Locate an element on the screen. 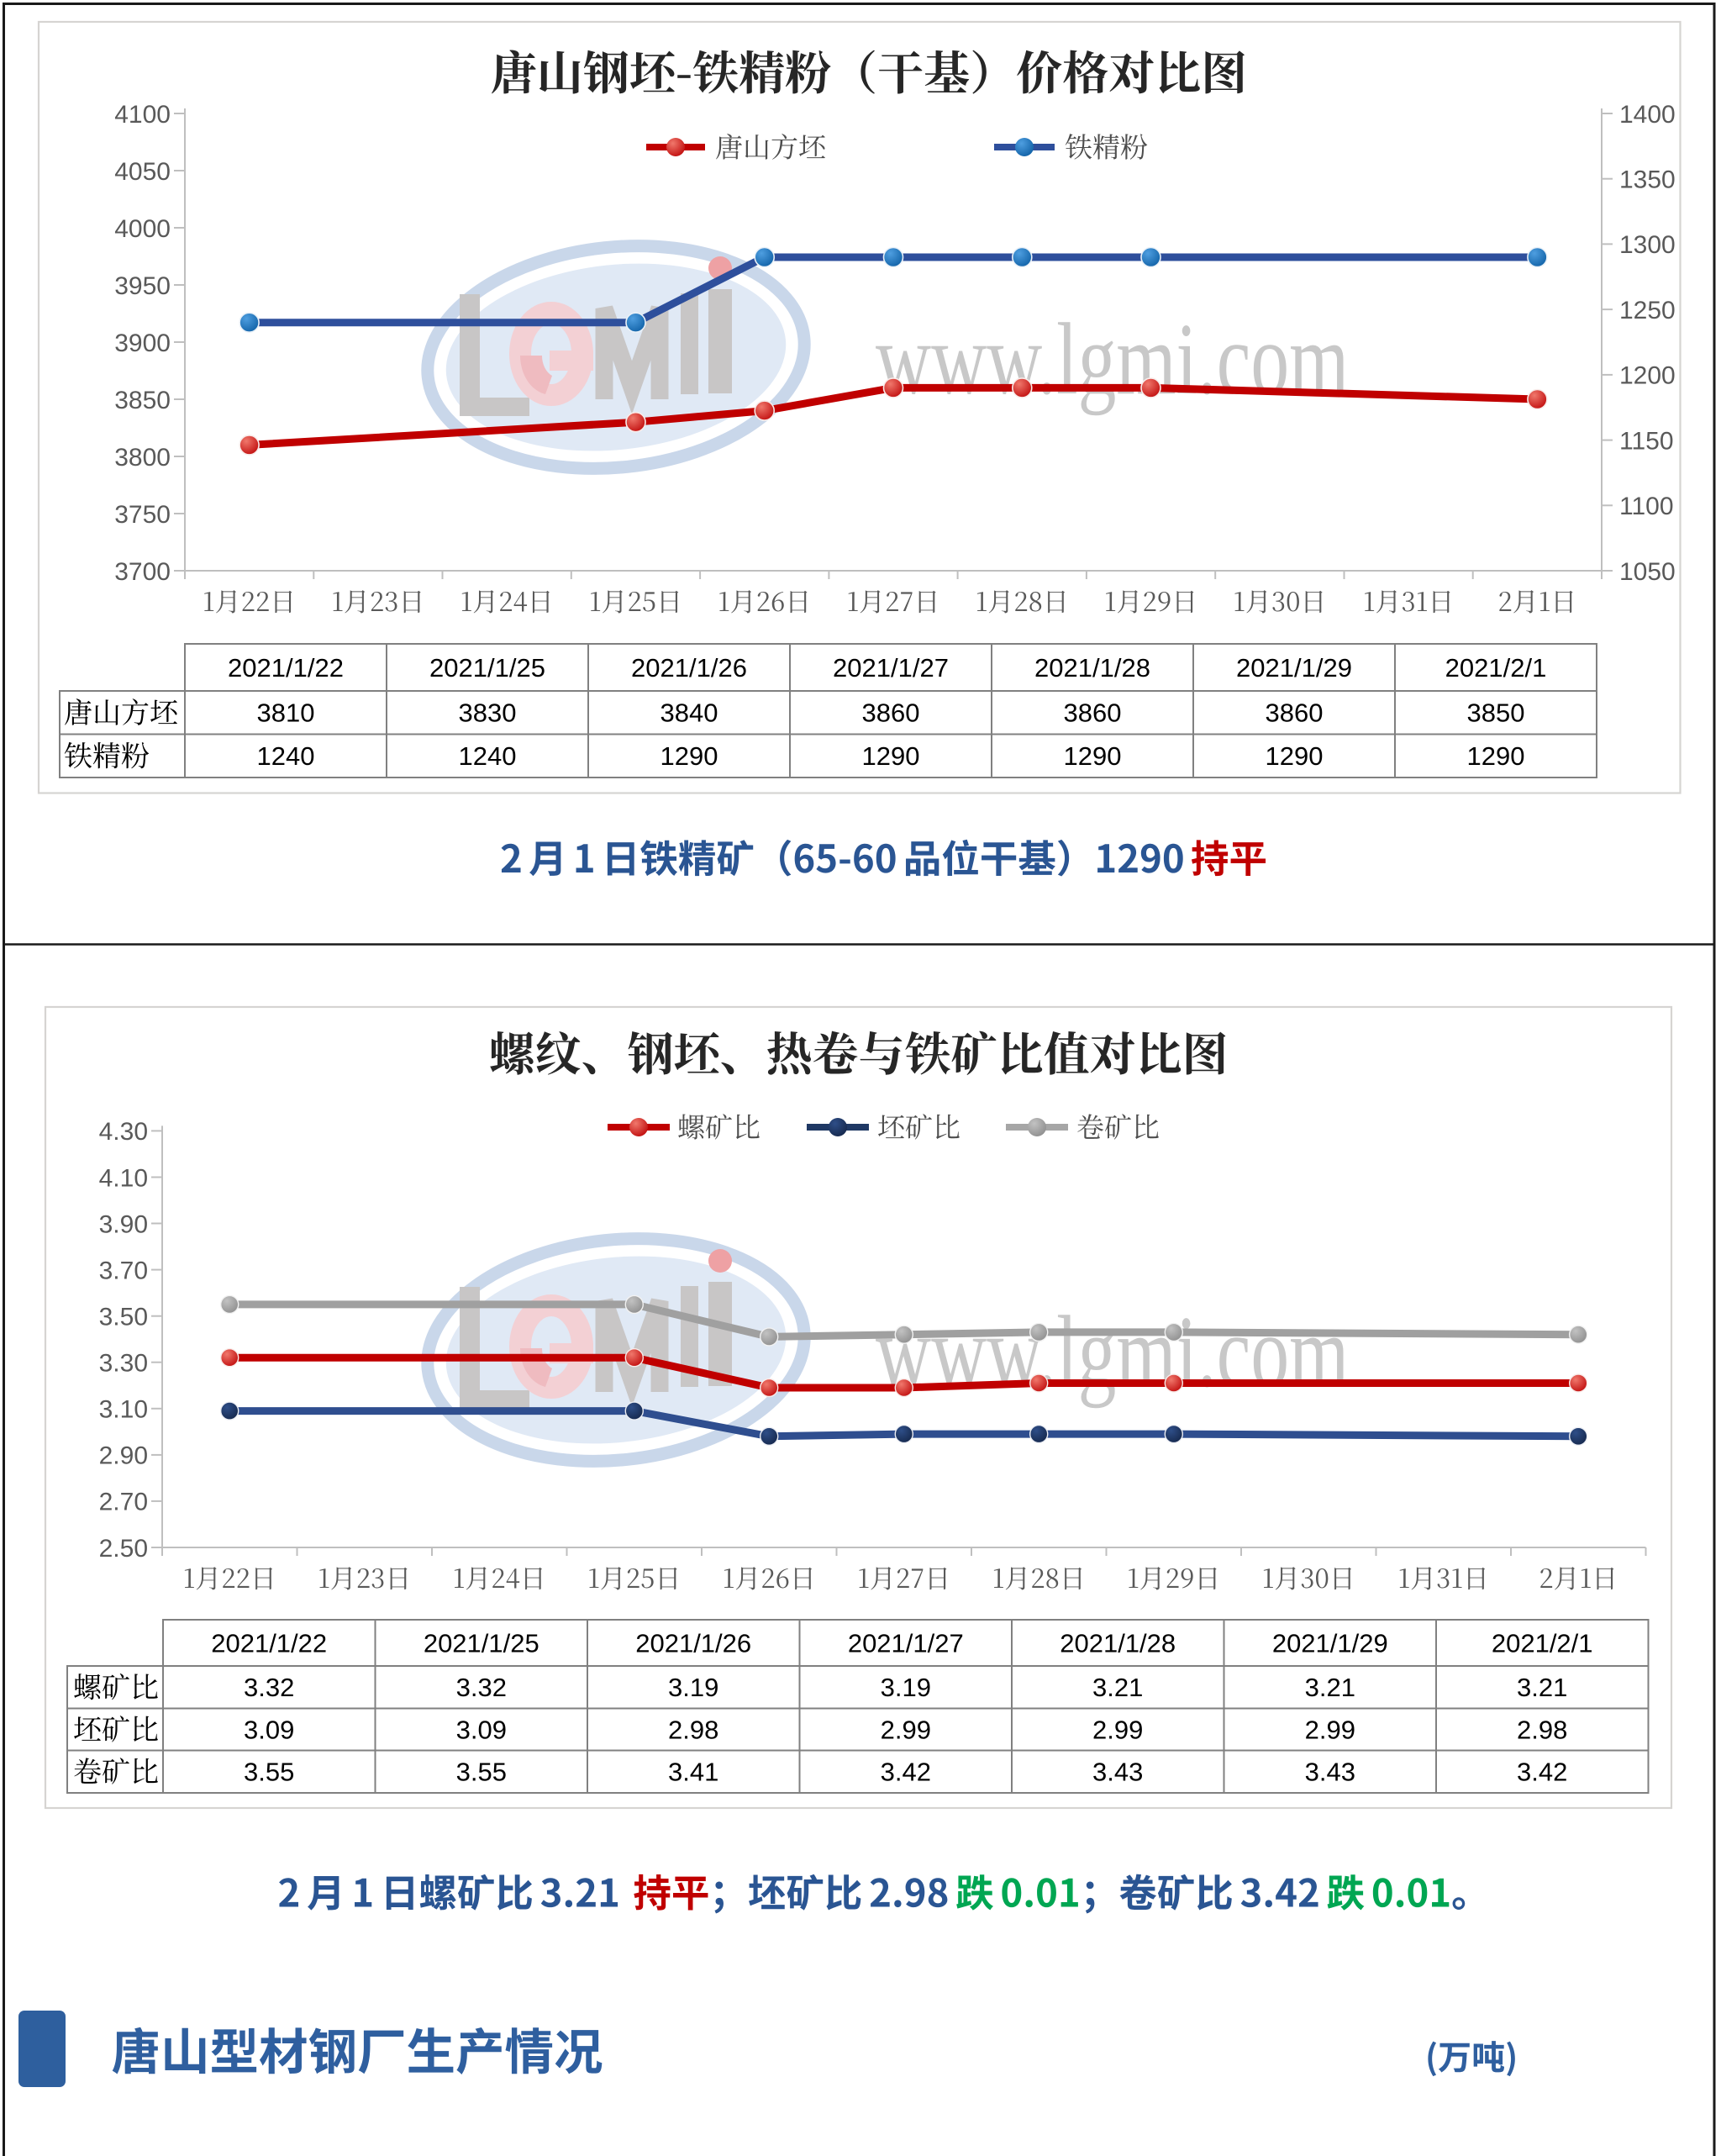 The height and width of the screenshot is (2156, 1721). svg-text: 4.30 is located at coordinates (123, 1132).